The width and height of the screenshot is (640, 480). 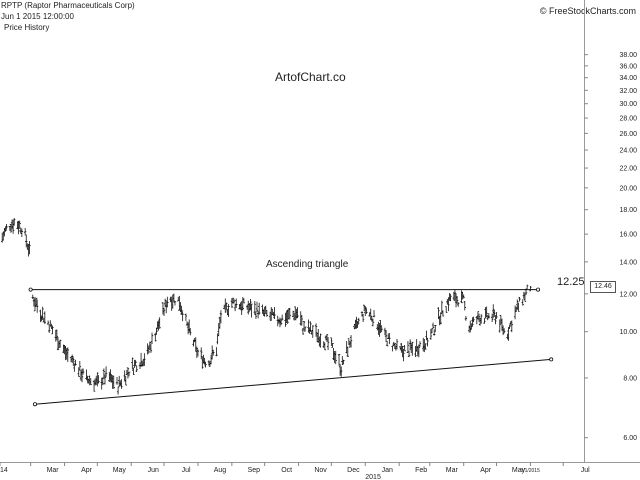 I want to click on x-tick-label: Aug, so click(x=220, y=470).